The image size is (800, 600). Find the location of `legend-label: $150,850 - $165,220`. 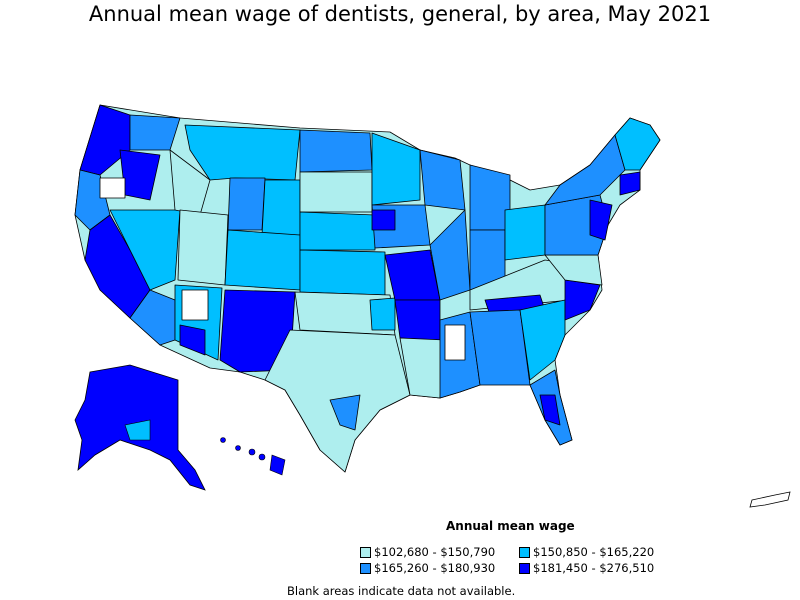

legend-label: $150,850 - $165,220 is located at coordinates (594, 552).